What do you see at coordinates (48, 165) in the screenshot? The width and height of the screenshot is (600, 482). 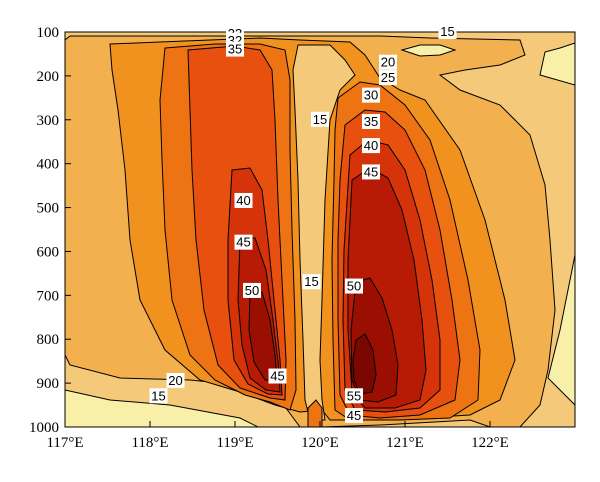 I see `y-tick-label: 400` at bounding box center [48, 165].